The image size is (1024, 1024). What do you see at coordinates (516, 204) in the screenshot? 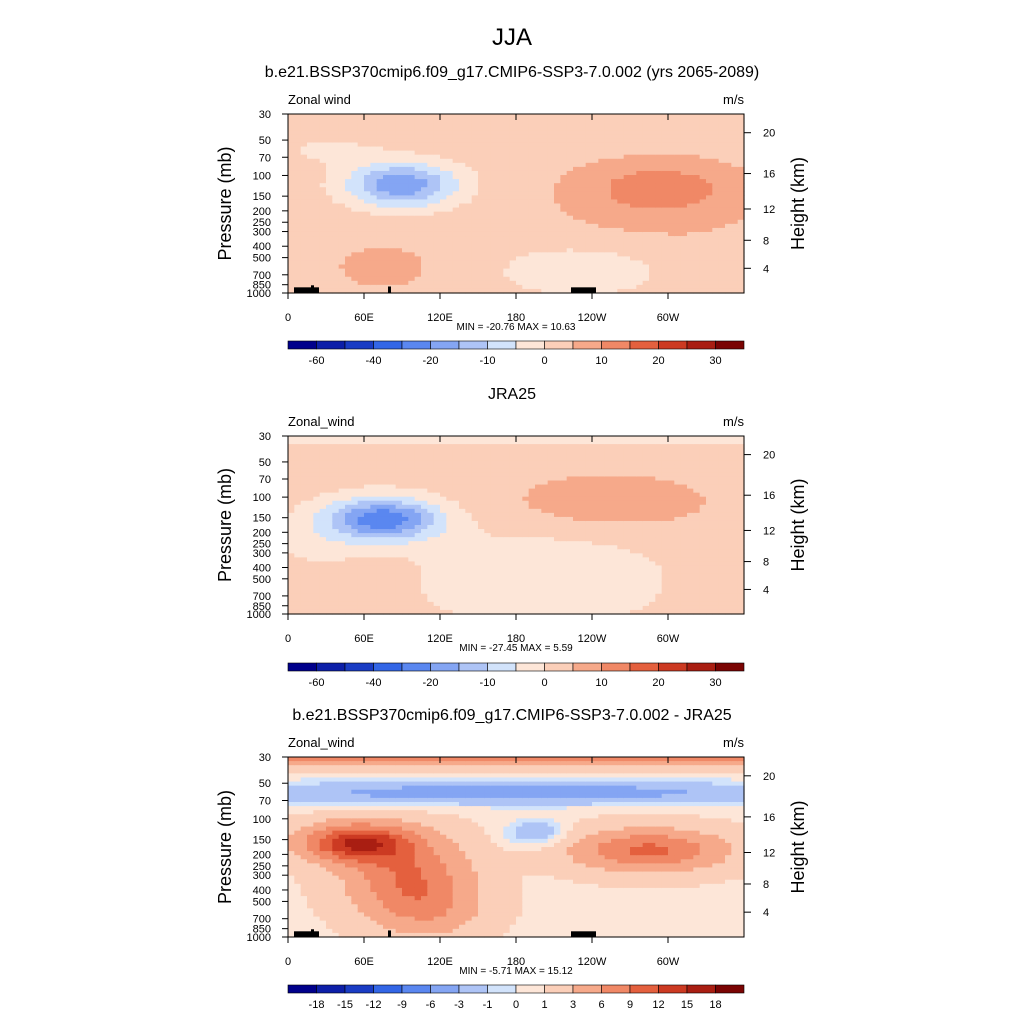
I see `contour-fill` at bounding box center [516, 204].